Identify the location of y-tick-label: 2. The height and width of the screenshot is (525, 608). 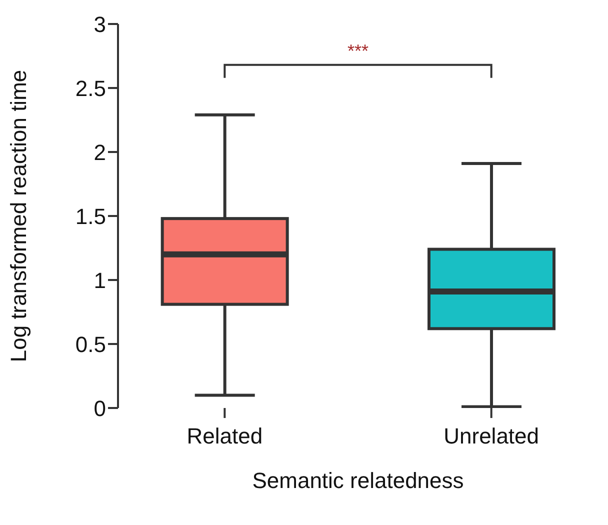
(100, 152).